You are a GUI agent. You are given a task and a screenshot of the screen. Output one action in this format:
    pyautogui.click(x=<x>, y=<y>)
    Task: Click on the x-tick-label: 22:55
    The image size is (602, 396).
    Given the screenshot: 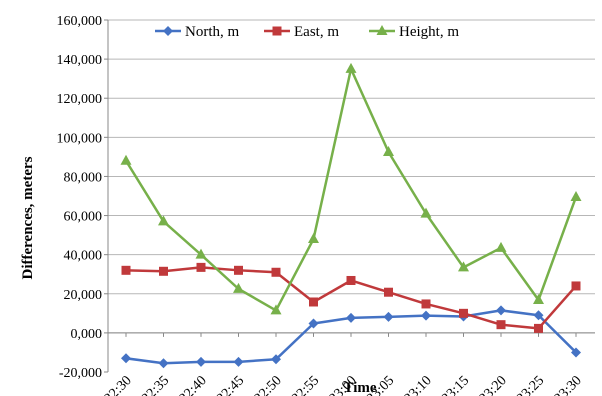 What is the action you would take?
    pyautogui.click(x=305, y=384)
    